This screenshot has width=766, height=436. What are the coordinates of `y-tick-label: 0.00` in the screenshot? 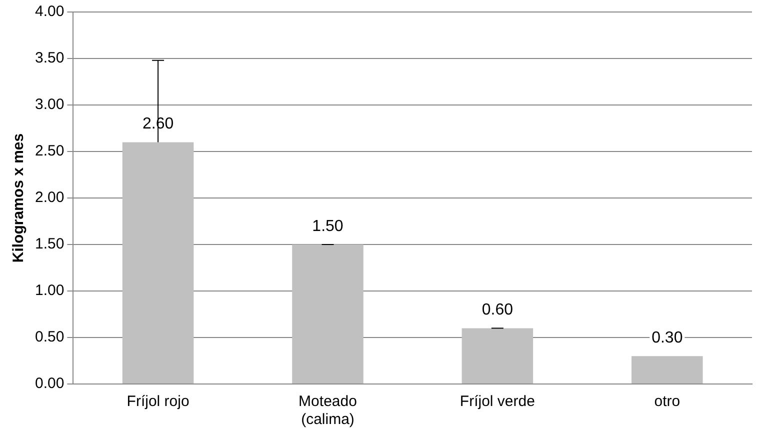 It's located at (49, 383).